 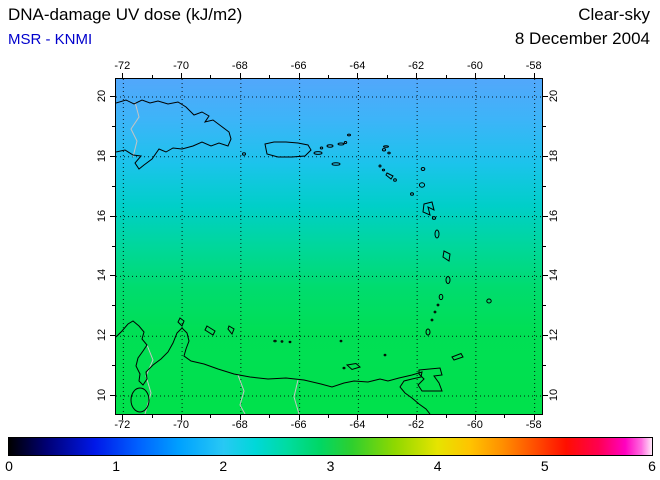 I want to click on lat-tick-label-right: 16, so click(x=554, y=215).